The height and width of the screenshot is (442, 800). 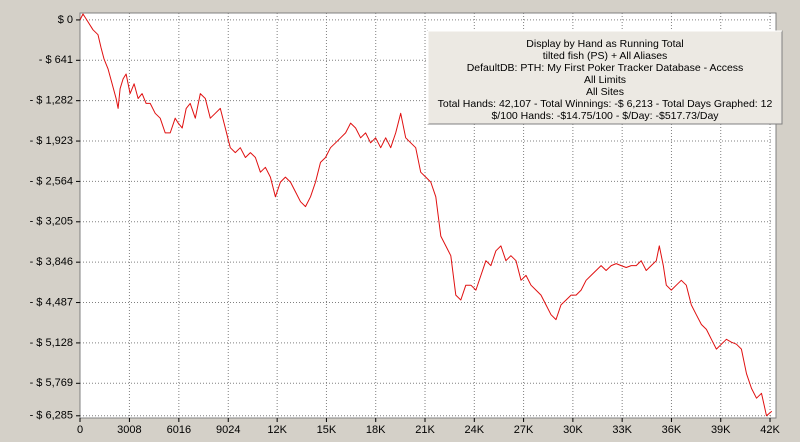 What do you see at coordinates (277, 430) in the screenshot?
I see `x-tick-label: 12K` at bounding box center [277, 430].